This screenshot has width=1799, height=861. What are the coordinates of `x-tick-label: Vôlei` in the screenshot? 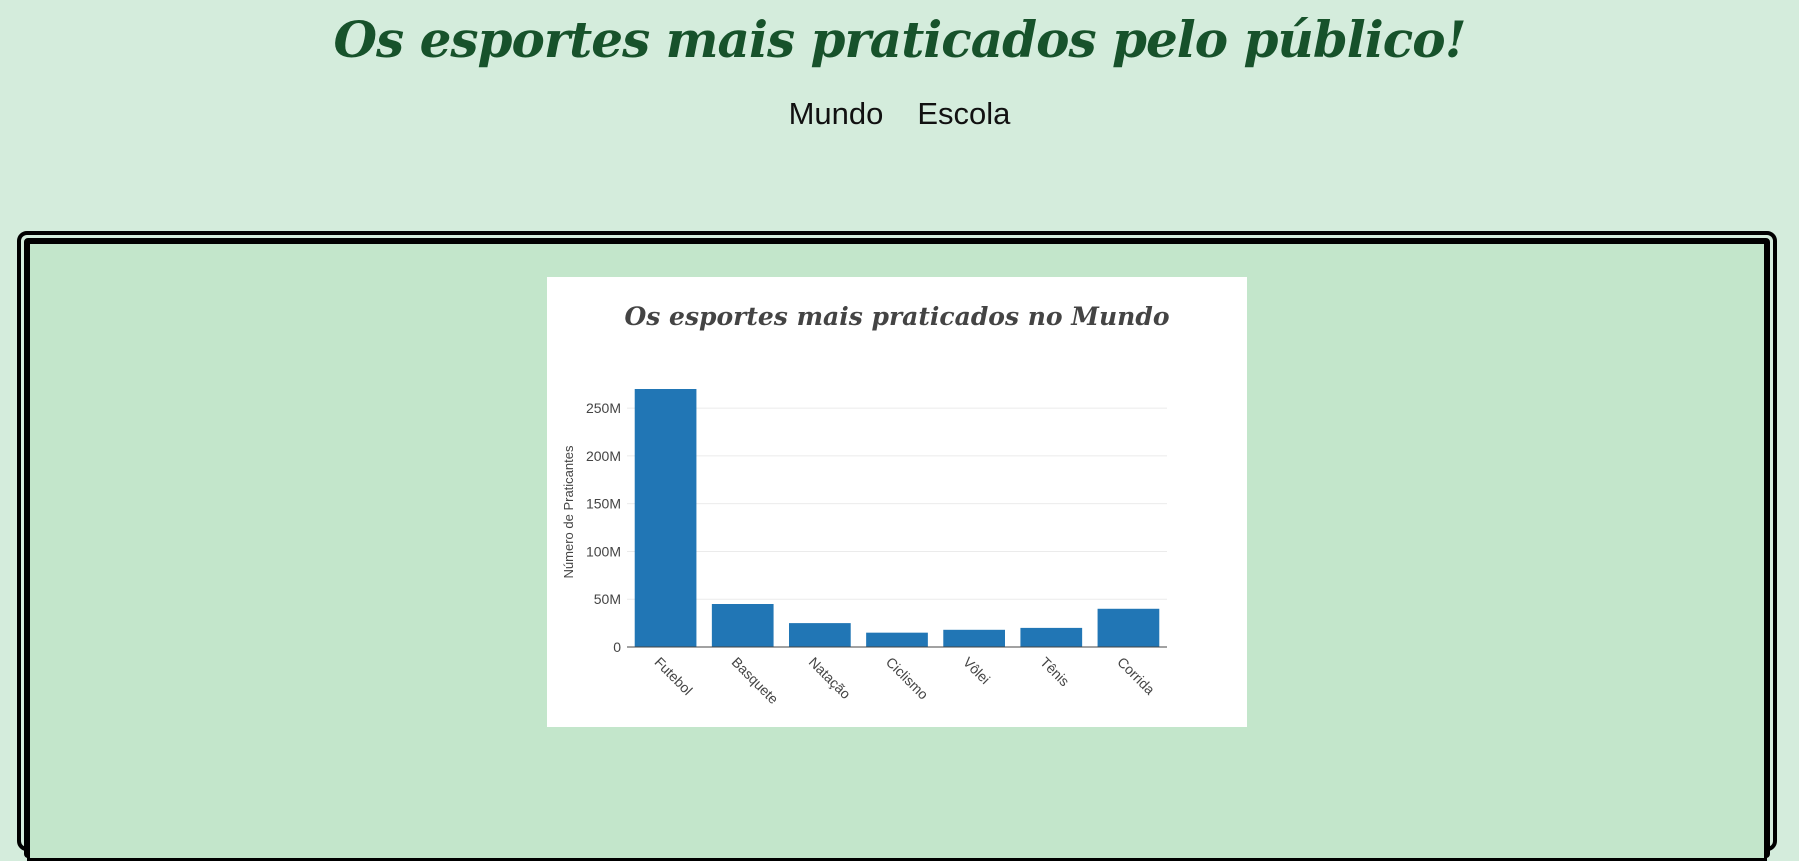 It's located at (976, 670).